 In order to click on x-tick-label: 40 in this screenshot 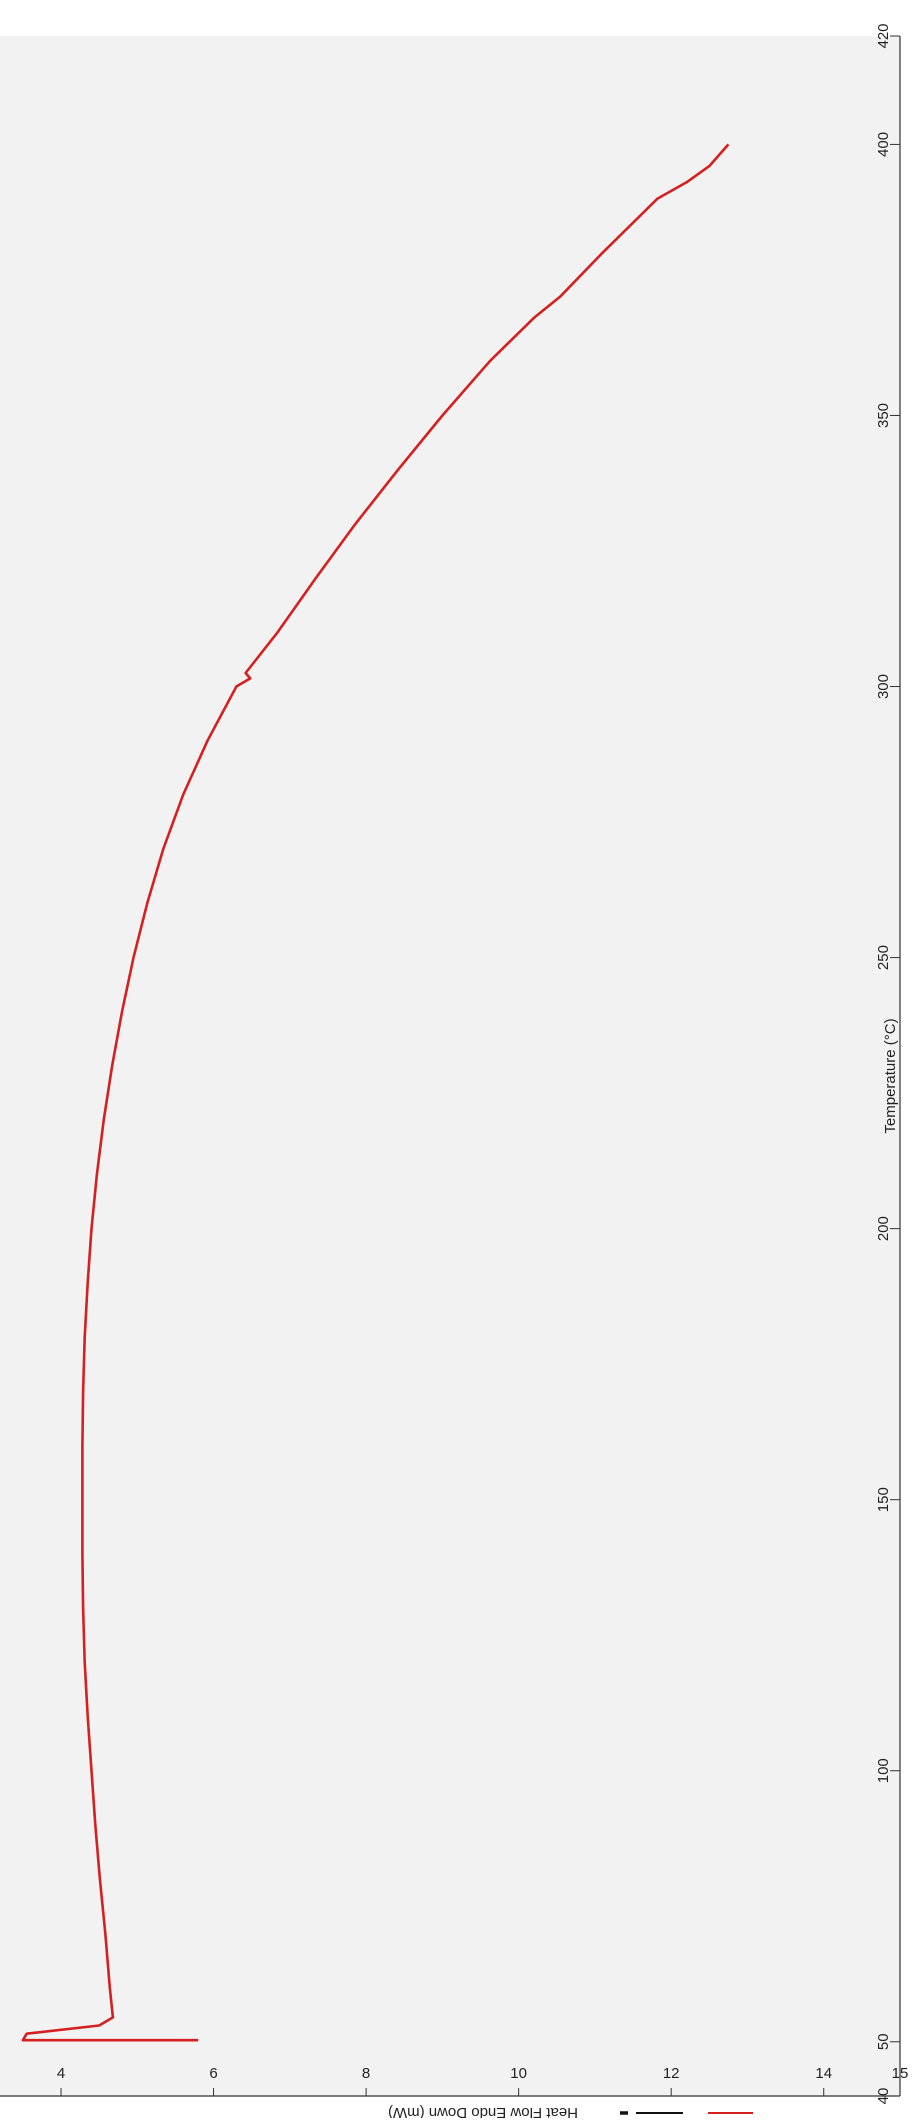, I will do `click(883, 2096)`.